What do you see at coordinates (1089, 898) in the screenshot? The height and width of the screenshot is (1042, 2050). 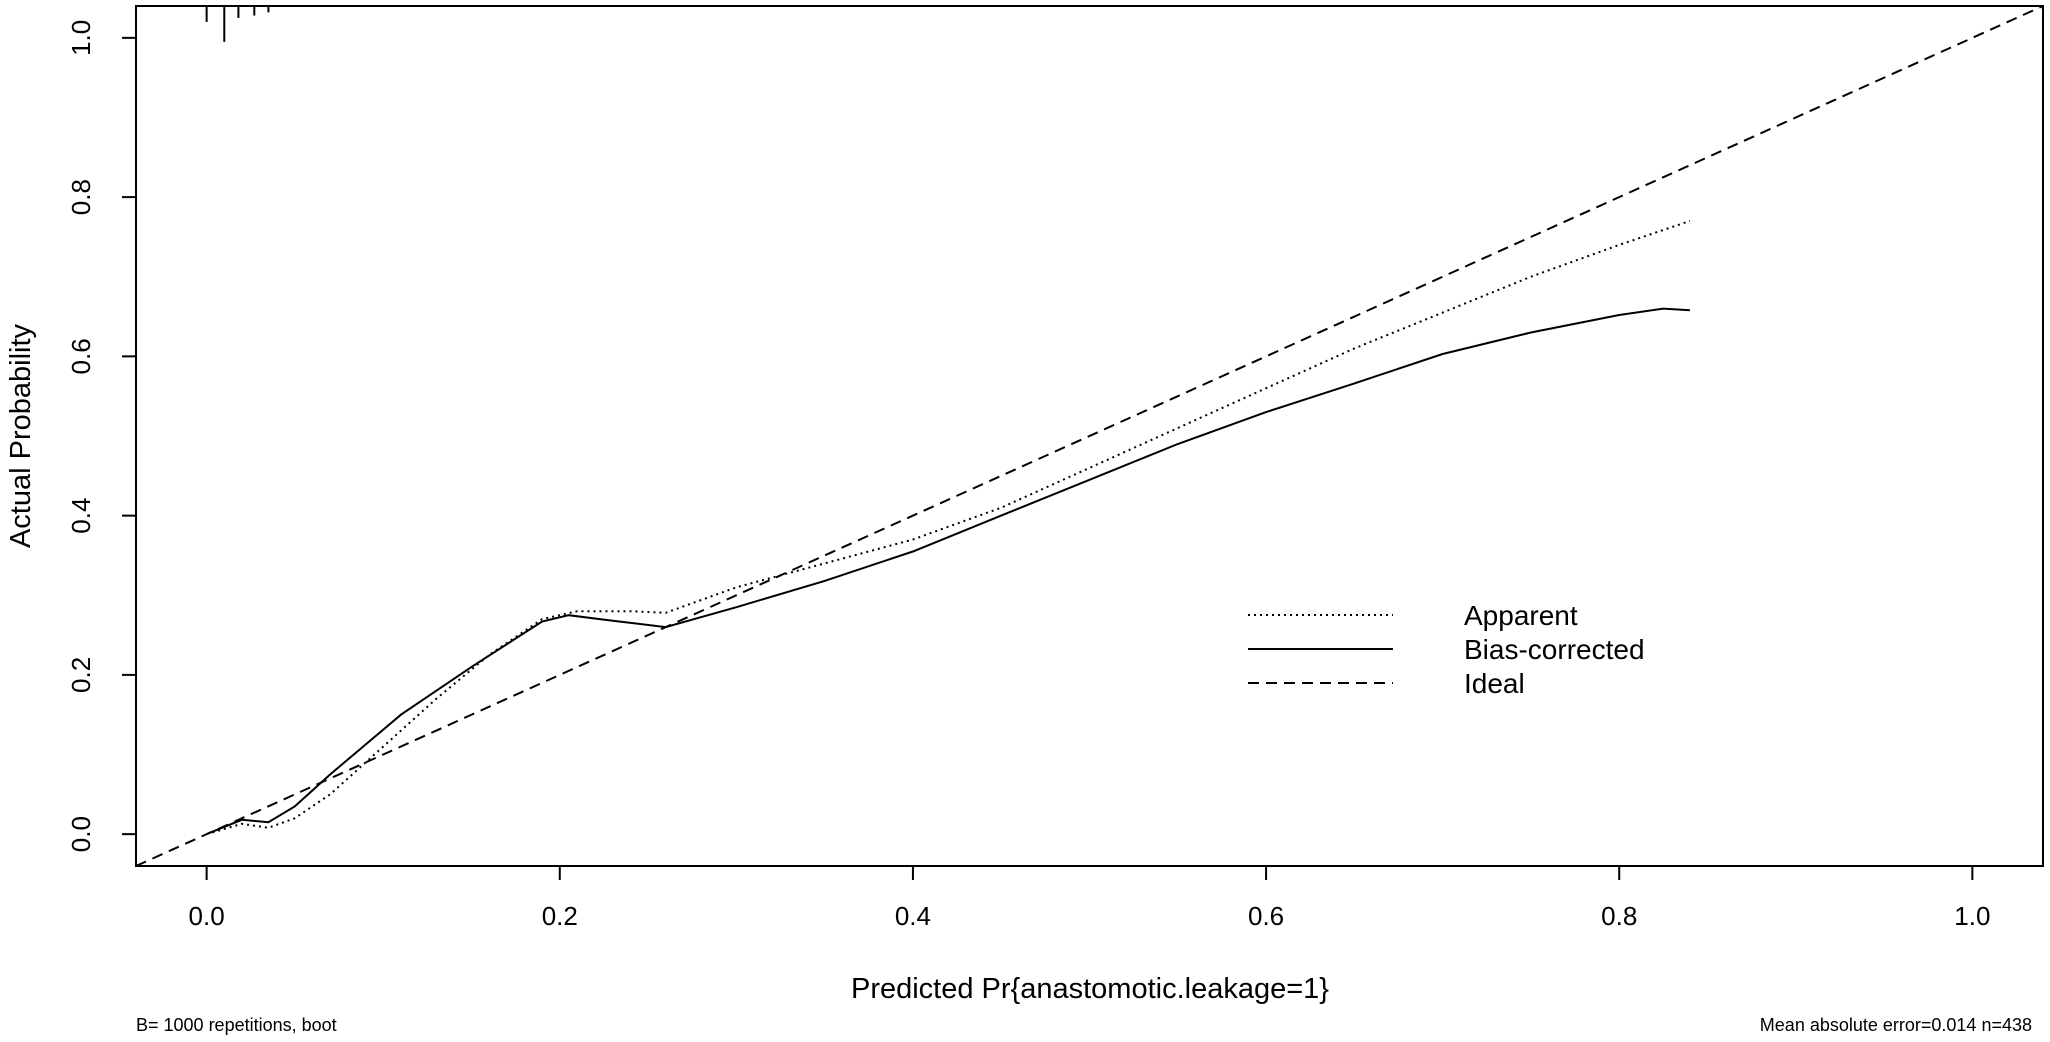 I see `x-axis: 0.0 0.2 0.4 0.6 0.8 1.0` at bounding box center [1089, 898].